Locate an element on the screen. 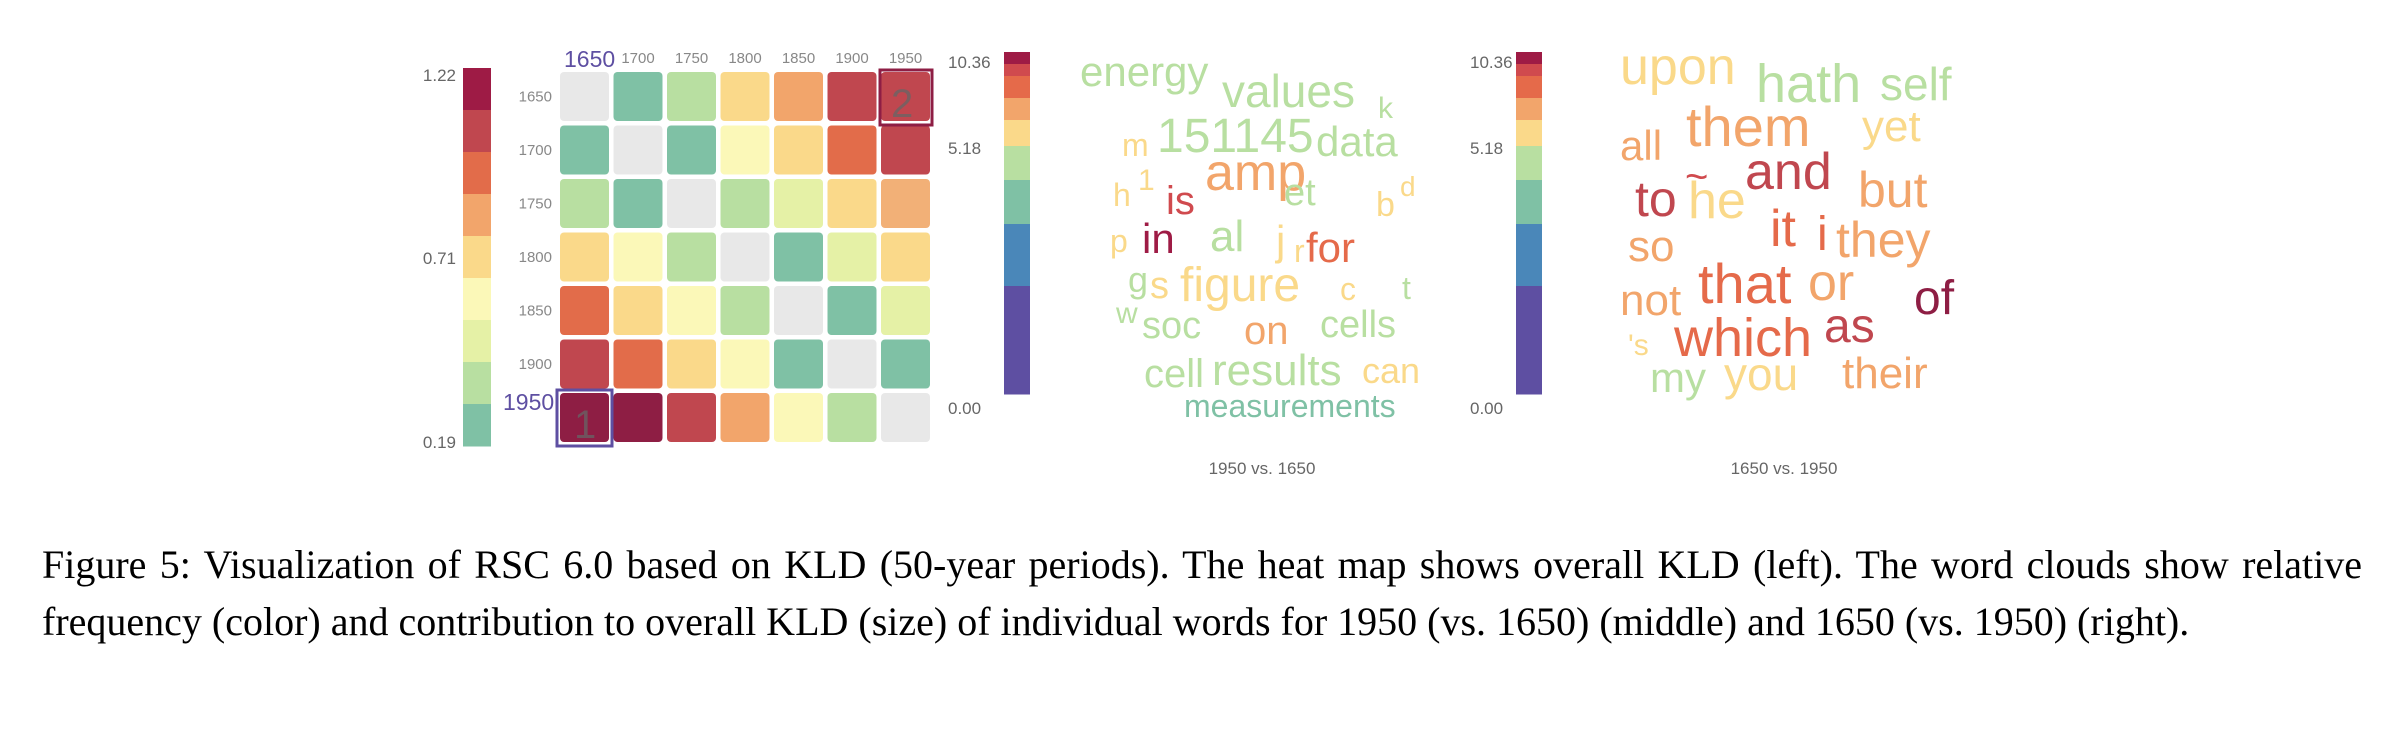 This screenshot has height=730, width=2394. heatmap-column-label: 1900 is located at coordinates (851, 58).